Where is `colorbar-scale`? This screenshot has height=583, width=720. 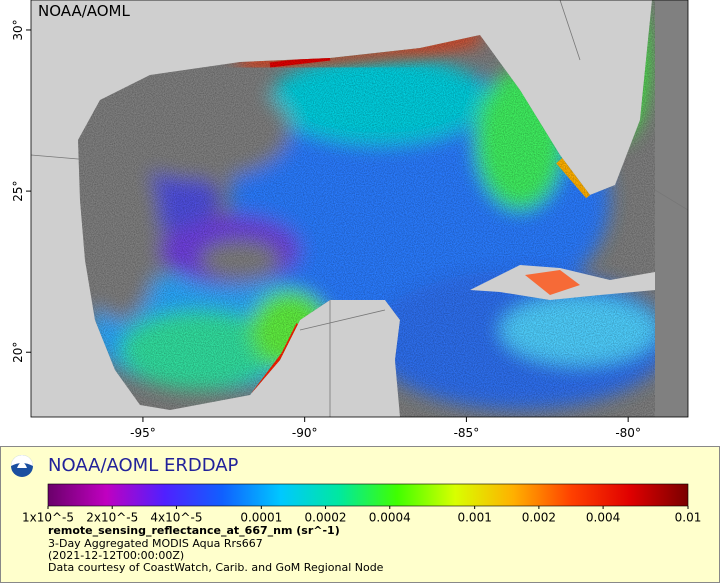
colorbar-scale is located at coordinates (368, 495).